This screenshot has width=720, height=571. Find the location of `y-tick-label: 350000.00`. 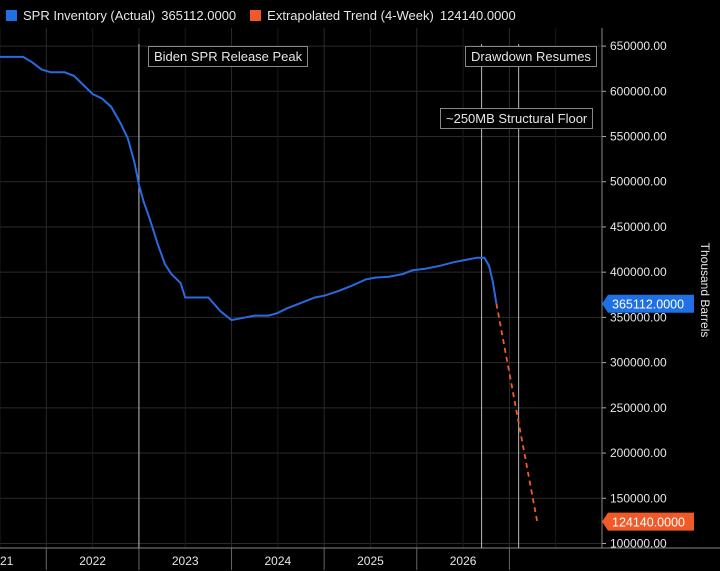

y-tick-label: 350000.00 is located at coordinates (638, 317).